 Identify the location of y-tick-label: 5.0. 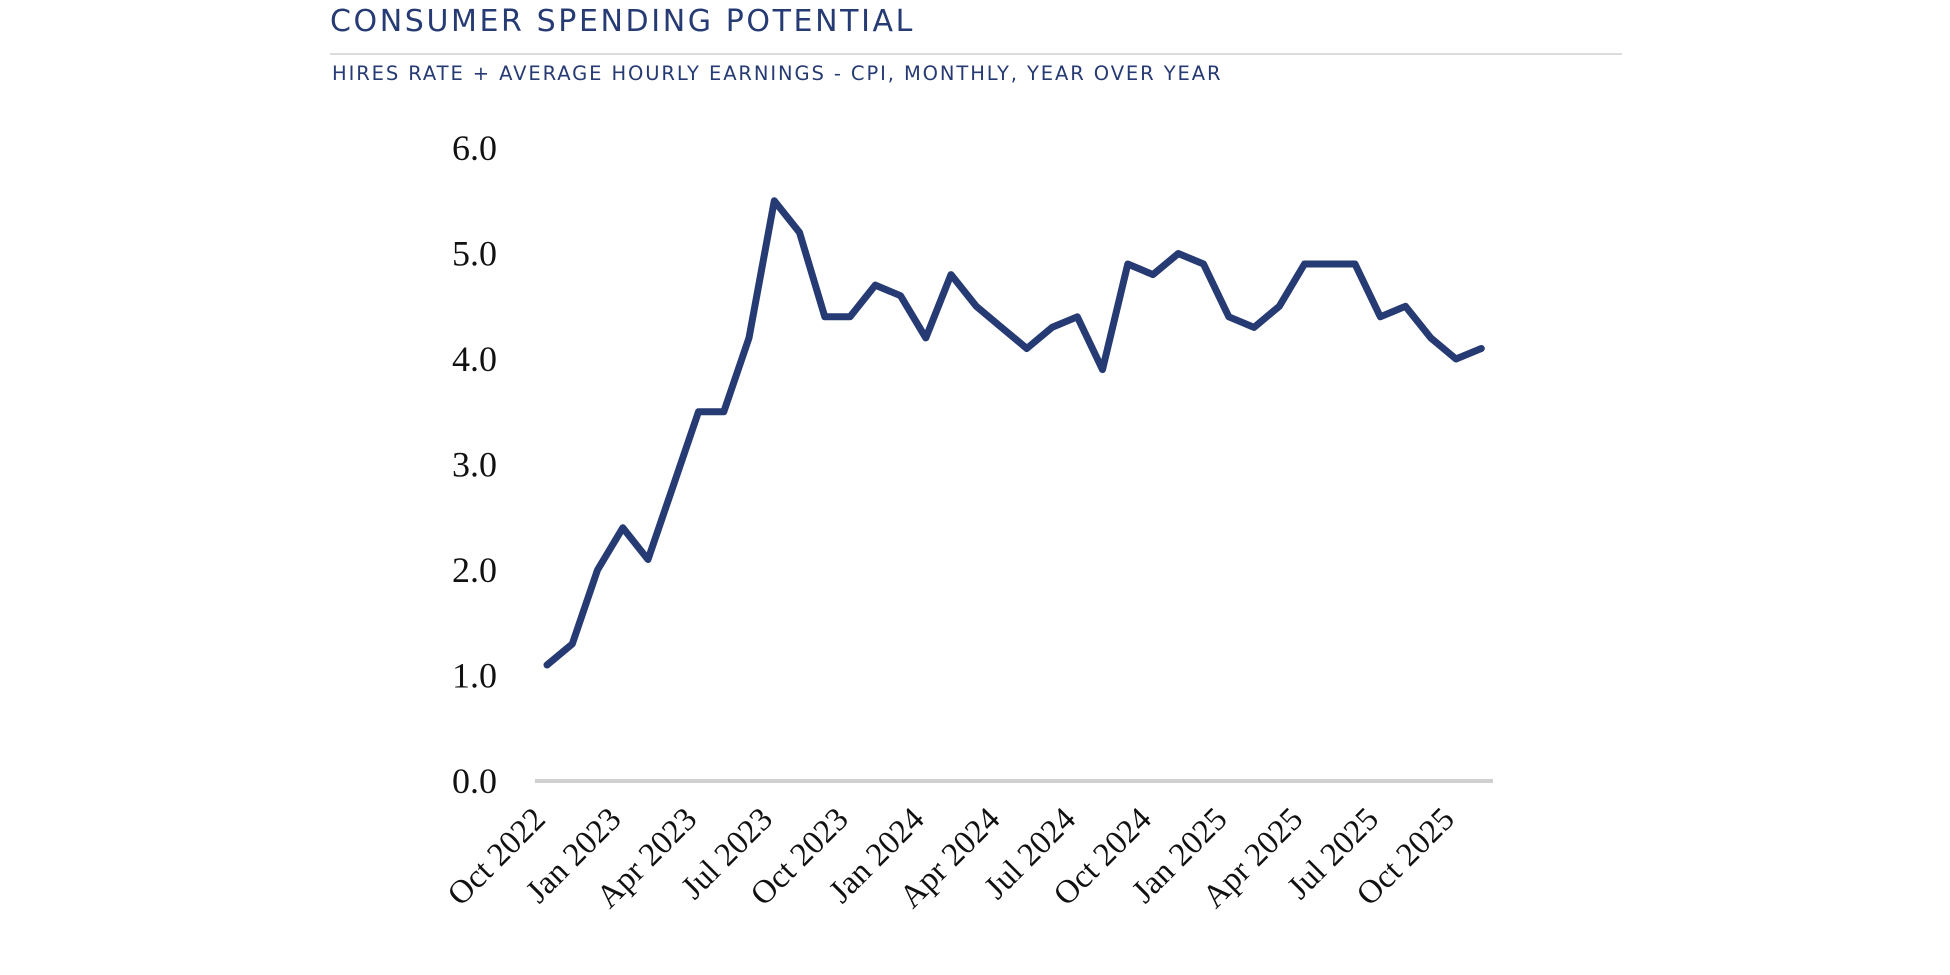
(474, 254).